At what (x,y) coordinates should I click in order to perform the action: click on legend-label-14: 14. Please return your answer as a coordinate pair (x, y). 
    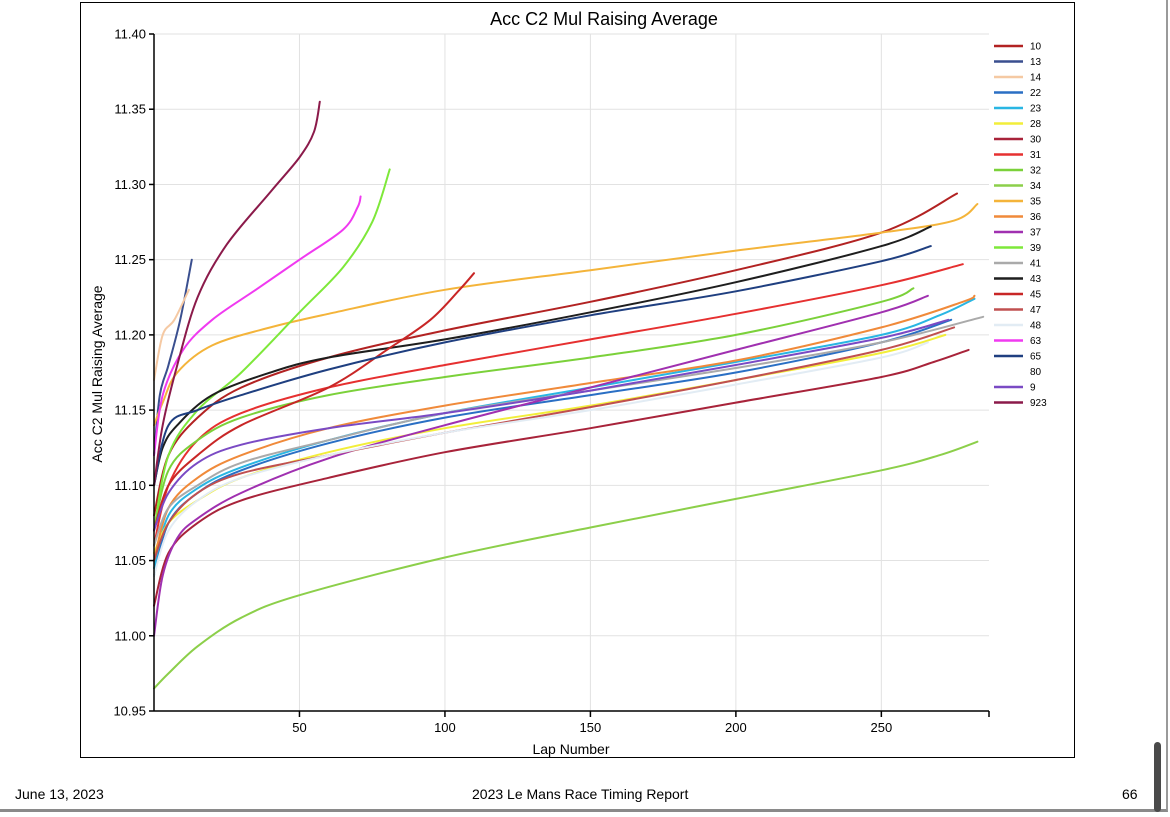
    Looking at the image, I should click on (1036, 78).